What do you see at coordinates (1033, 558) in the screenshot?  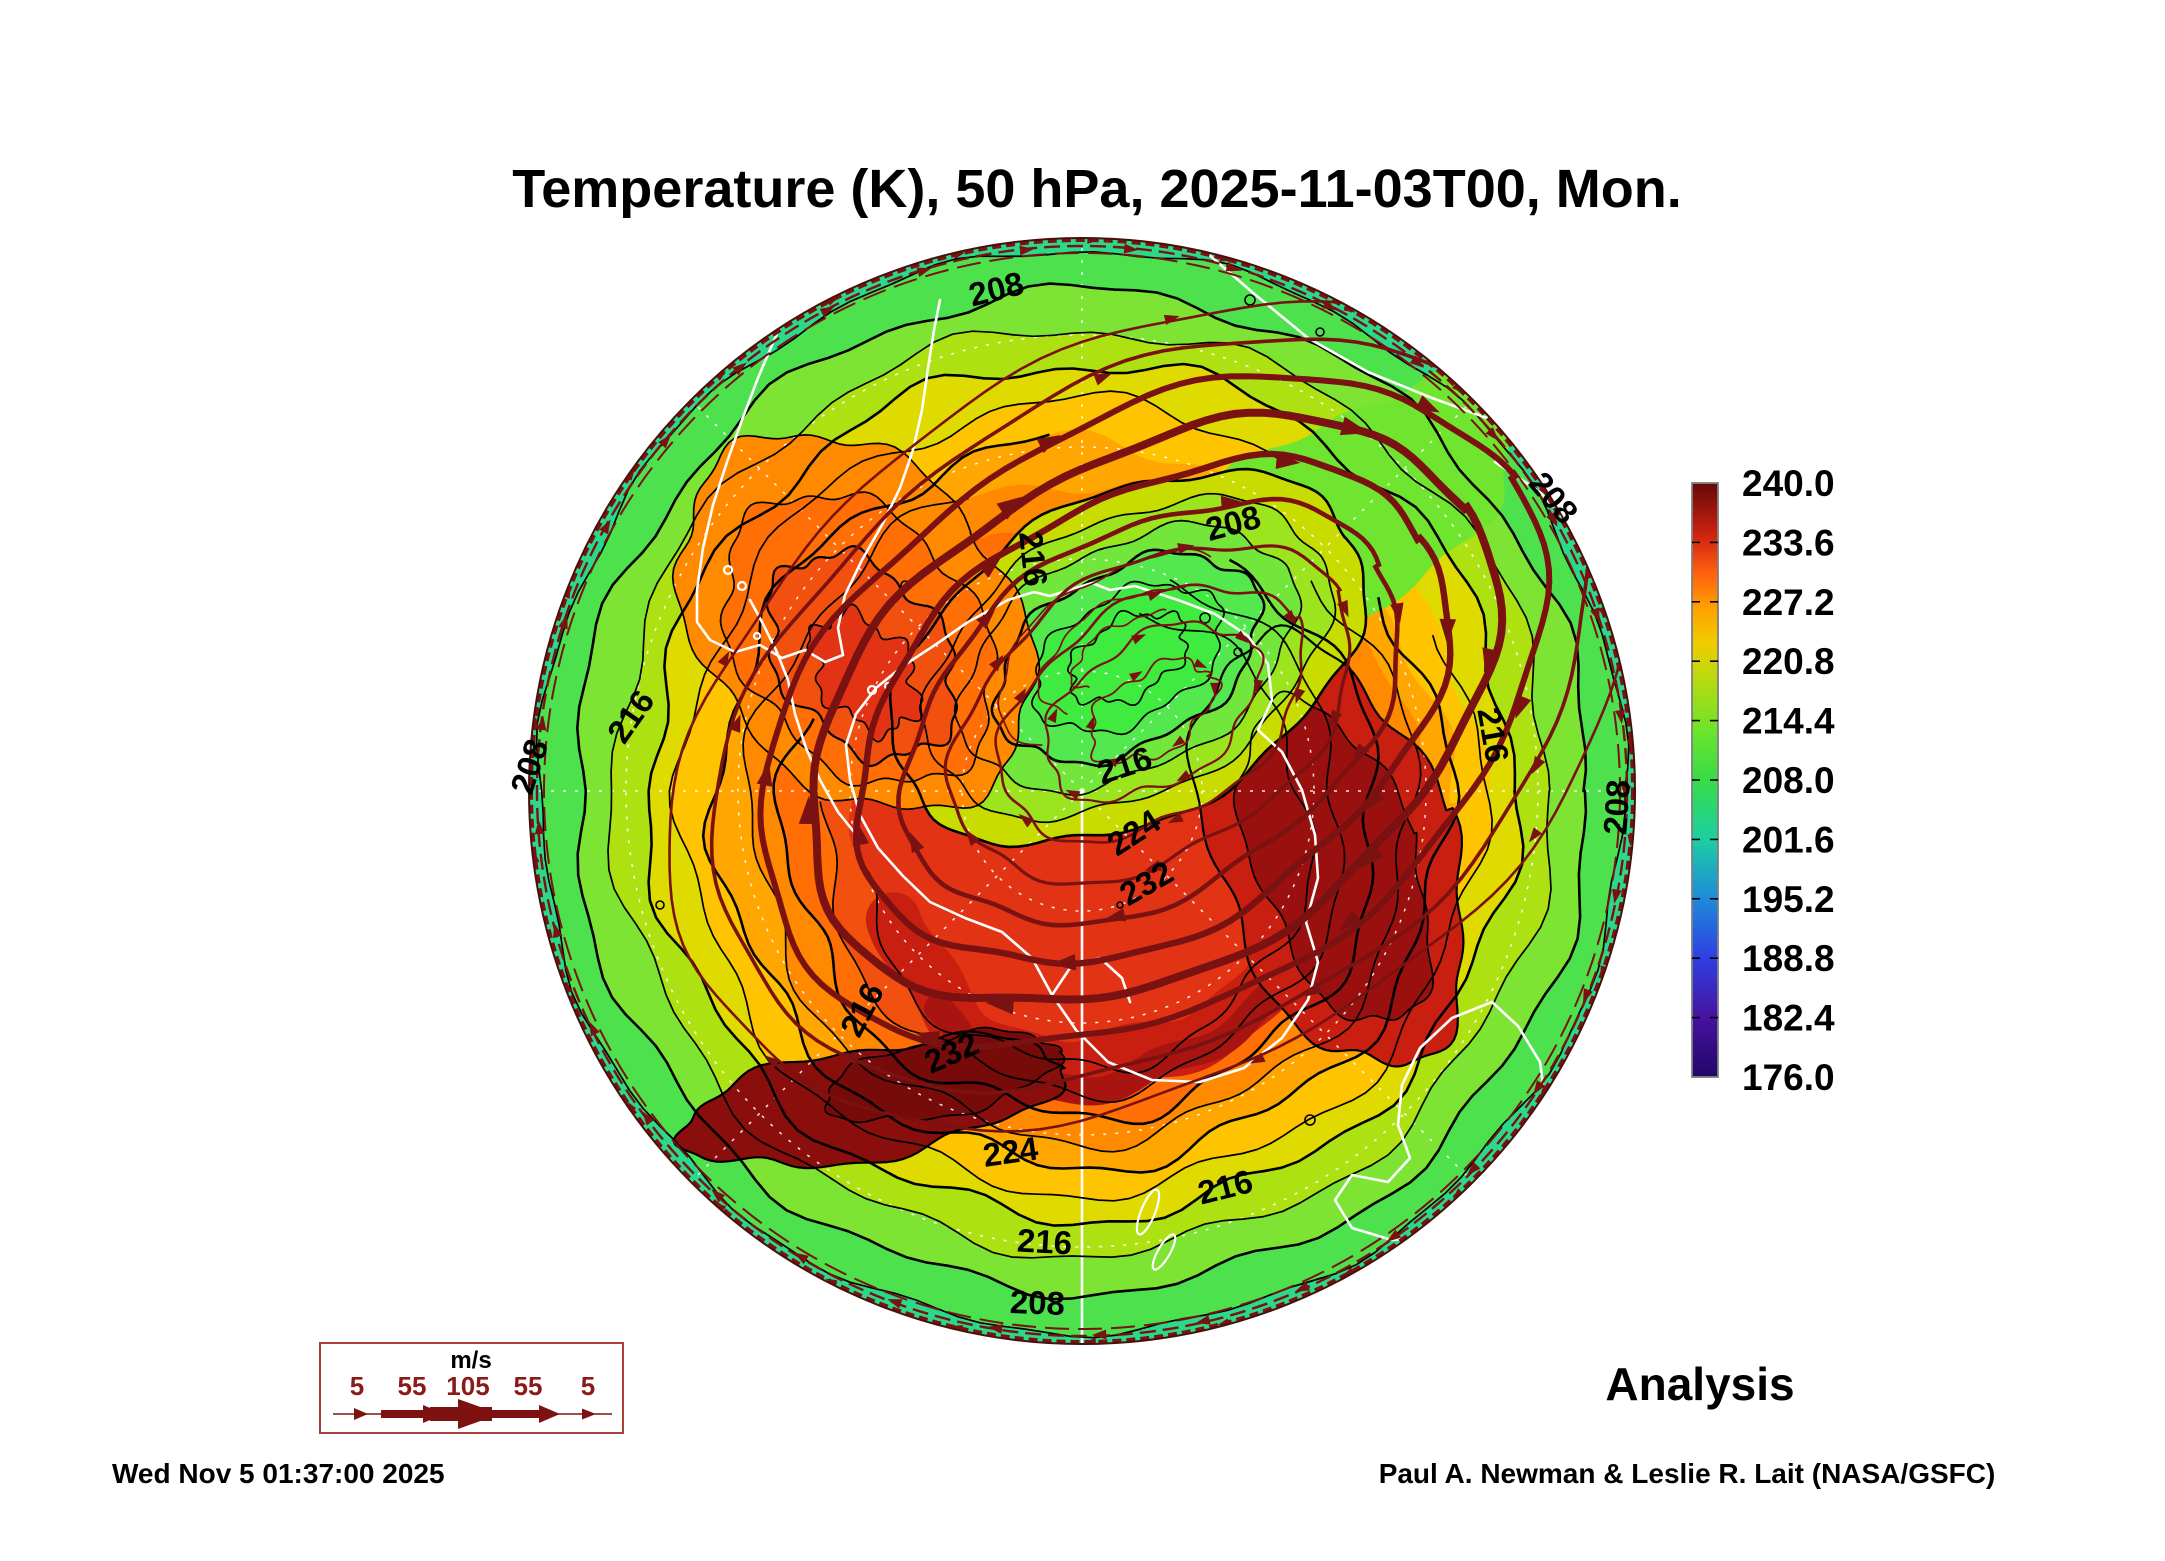 I see `contour-label: 216` at bounding box center [1033, 558].